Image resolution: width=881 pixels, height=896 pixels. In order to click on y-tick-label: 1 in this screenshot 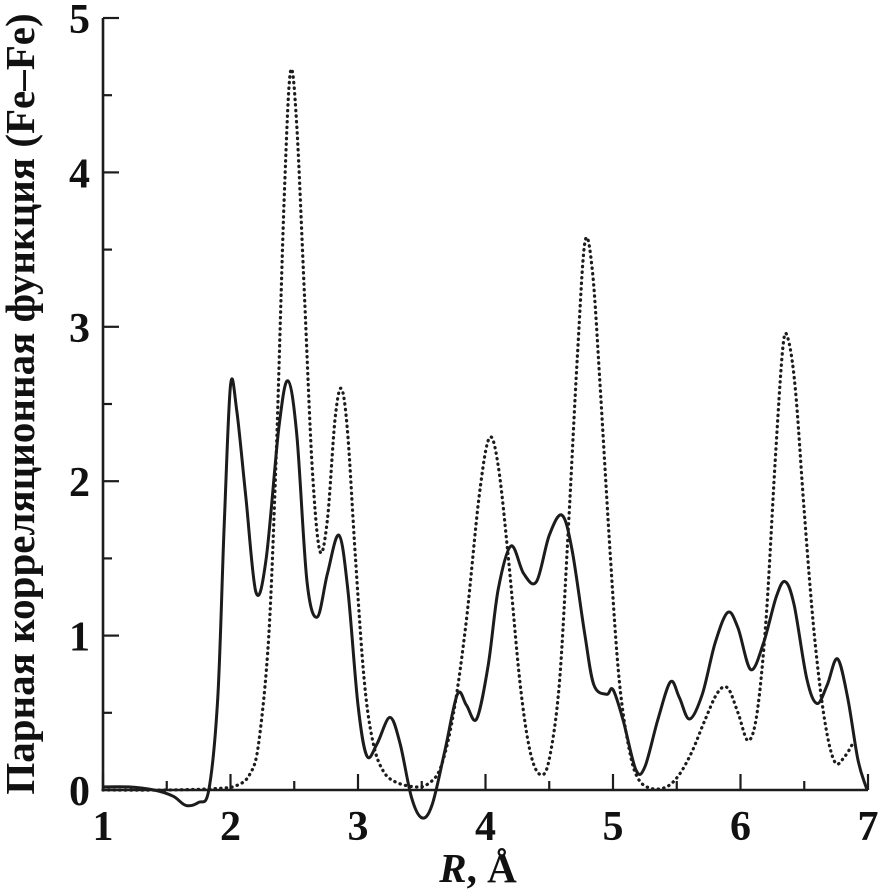, I will do `click(79, 638)`.